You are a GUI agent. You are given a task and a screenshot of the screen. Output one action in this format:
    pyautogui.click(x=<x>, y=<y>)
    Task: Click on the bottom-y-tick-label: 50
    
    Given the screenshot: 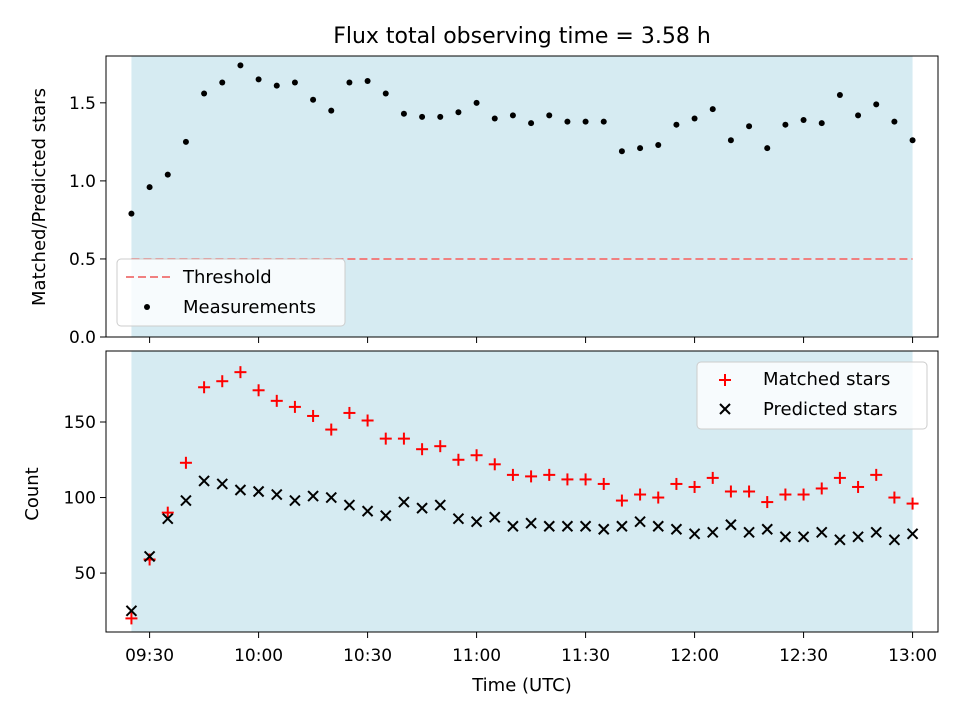 What is the action you would take?
    pyautogui.click(x=85, y=574)
    